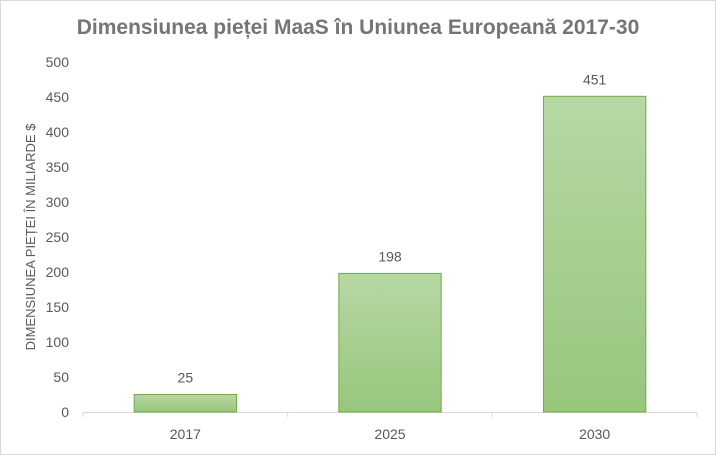 Image resolution: width=716 pixels, height=460 pixels. Describe the element at coordinates (58, 342) in the screenshot. I see `y-tick-label: 100` at that location.